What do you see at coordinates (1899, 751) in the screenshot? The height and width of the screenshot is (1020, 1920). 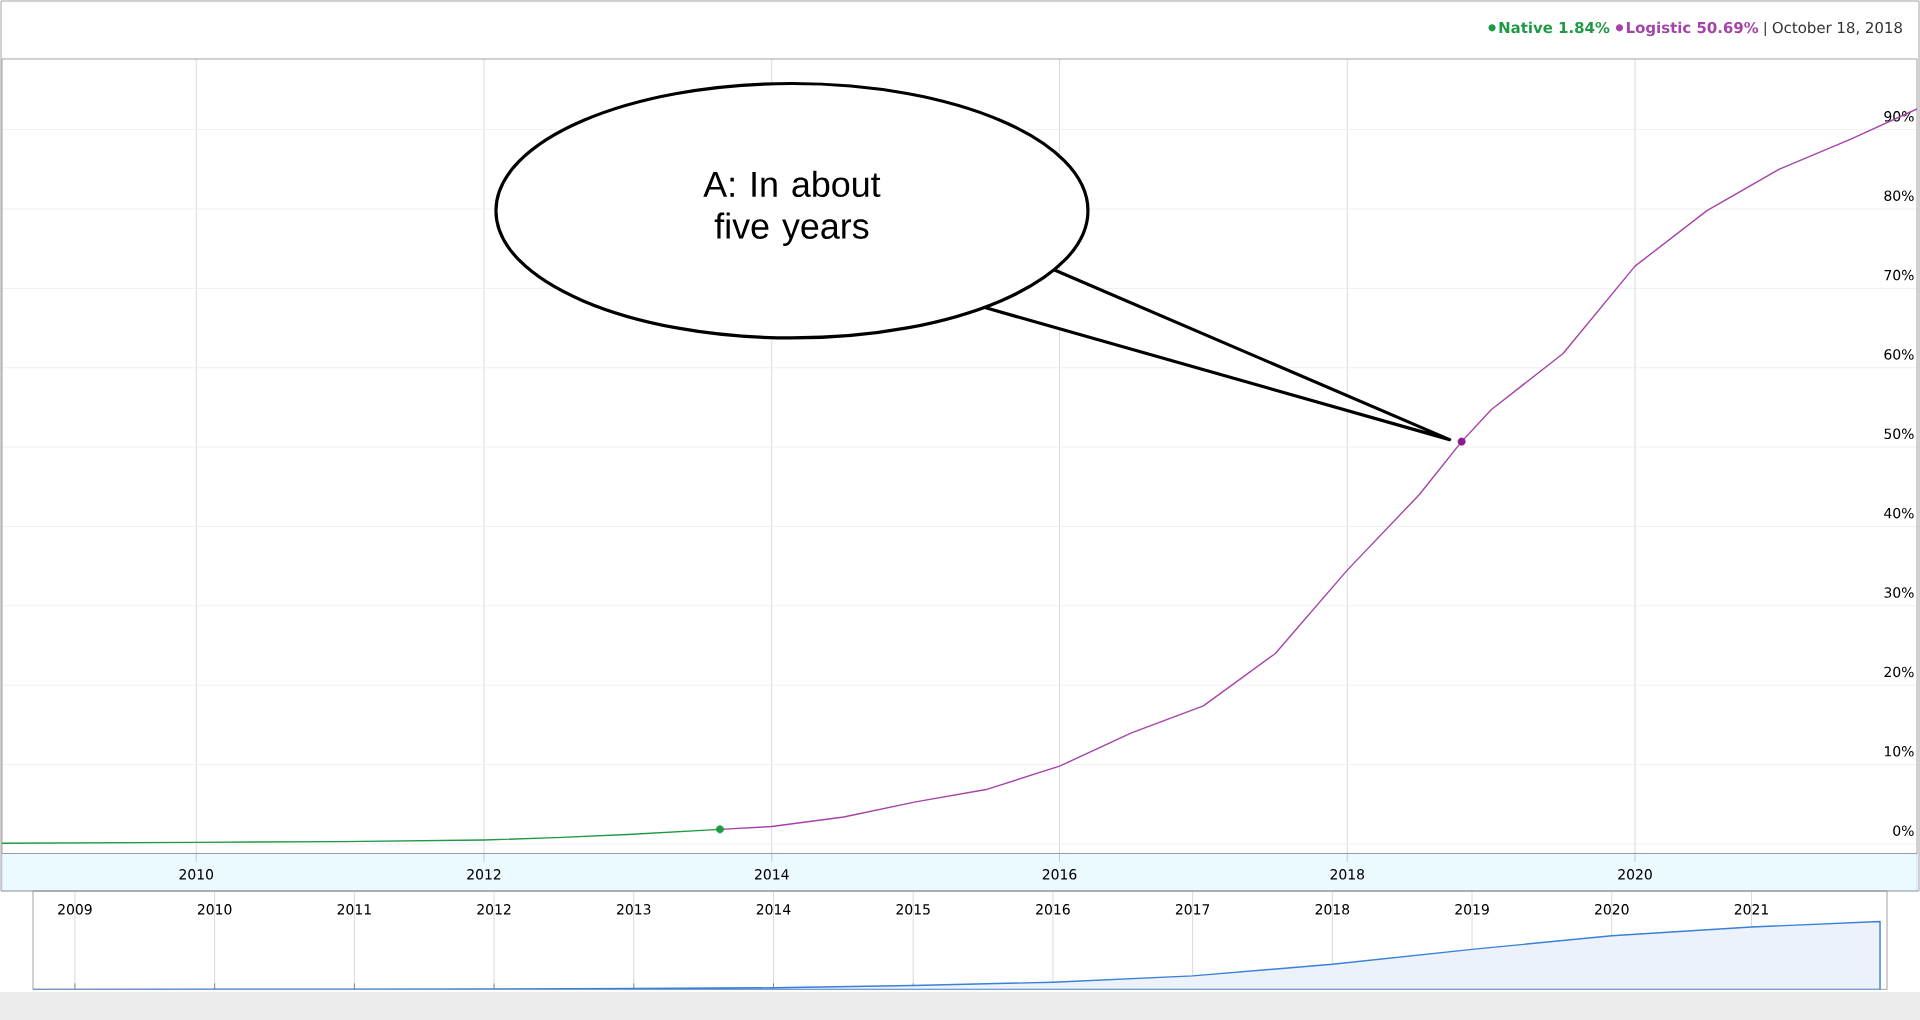 I see `y-tick-label: 10%` at bounding box center [1899, 751].